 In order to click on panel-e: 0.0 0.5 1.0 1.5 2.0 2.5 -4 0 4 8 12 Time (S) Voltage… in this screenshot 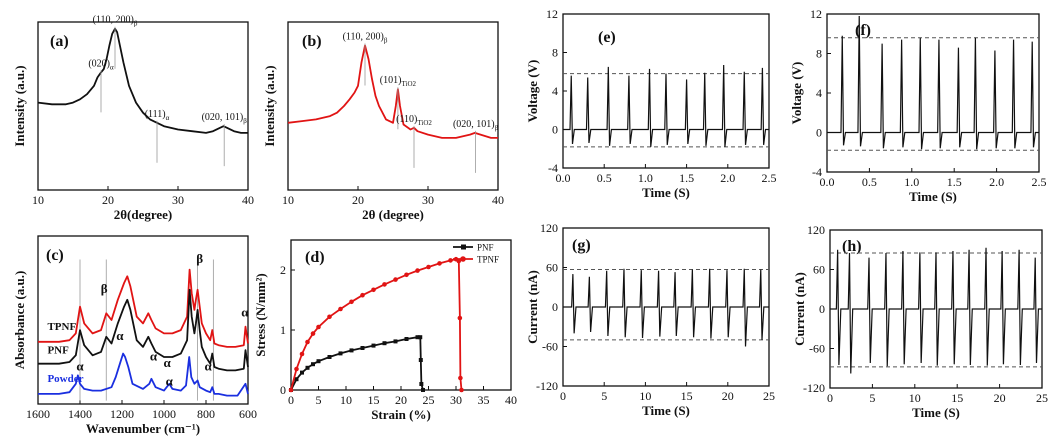, I will do `click(651, 103)`.